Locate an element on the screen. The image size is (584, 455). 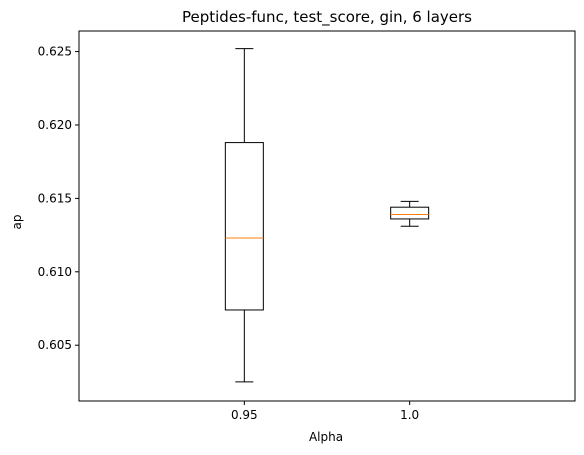
x-tick-label: 1.0 is located at coordinates (409, 415).